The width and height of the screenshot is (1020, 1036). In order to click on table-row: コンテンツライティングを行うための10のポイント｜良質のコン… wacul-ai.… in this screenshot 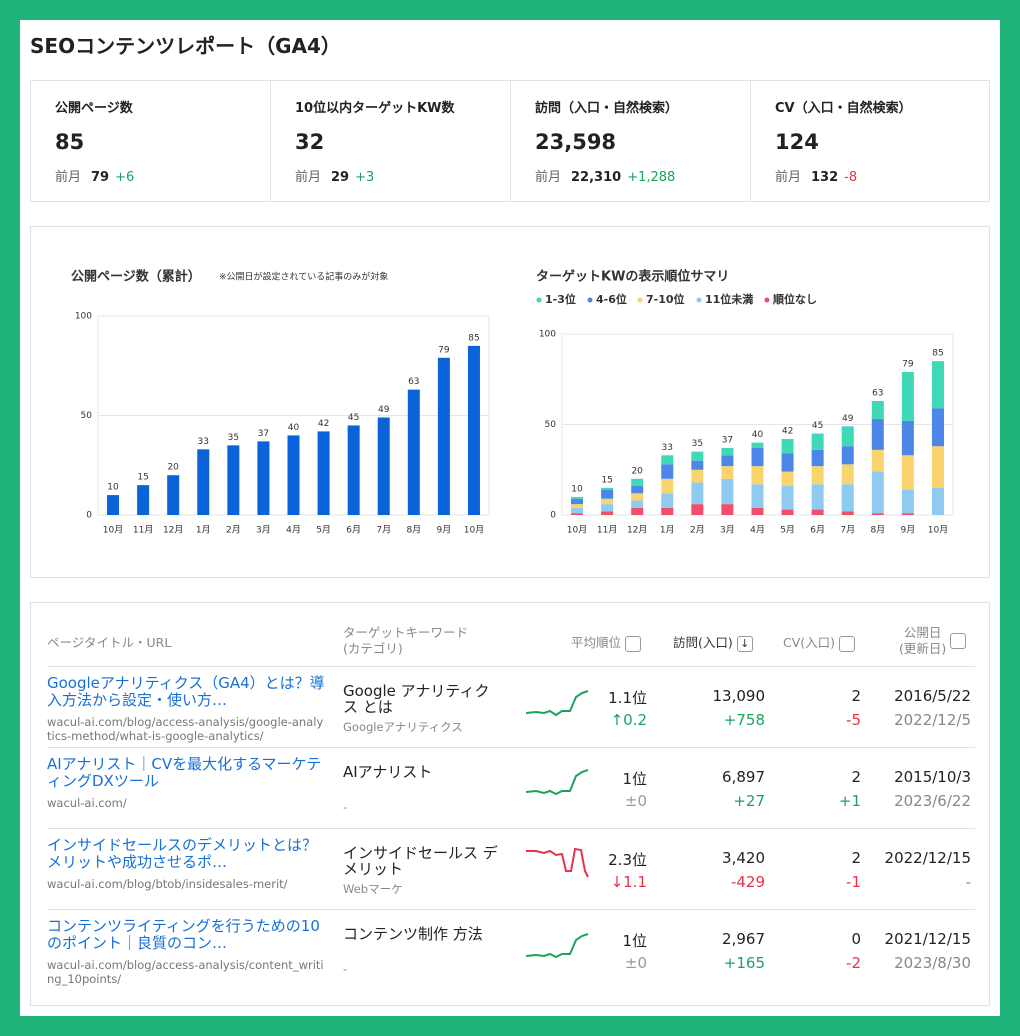, I will do `click(511, 949)`.